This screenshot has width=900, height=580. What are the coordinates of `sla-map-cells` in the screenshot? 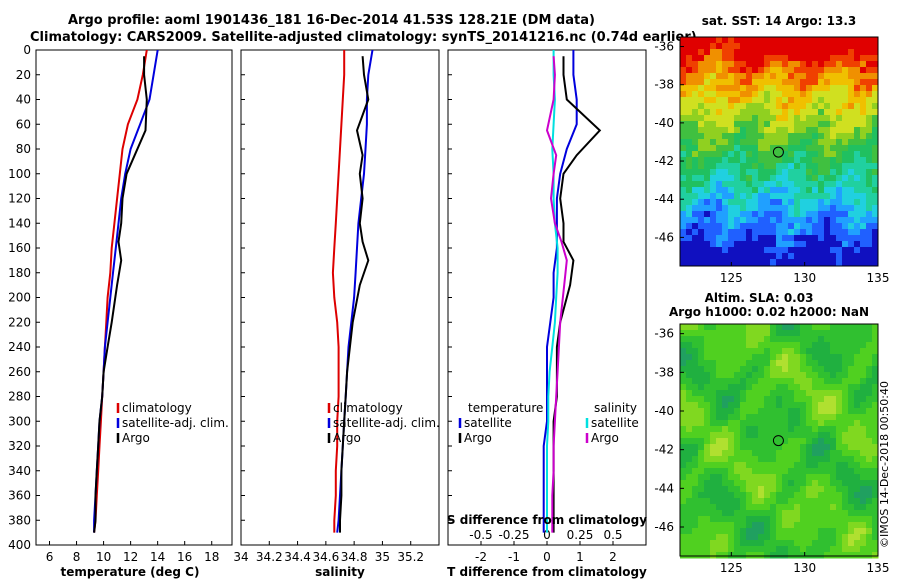 It's located at (779, 441).